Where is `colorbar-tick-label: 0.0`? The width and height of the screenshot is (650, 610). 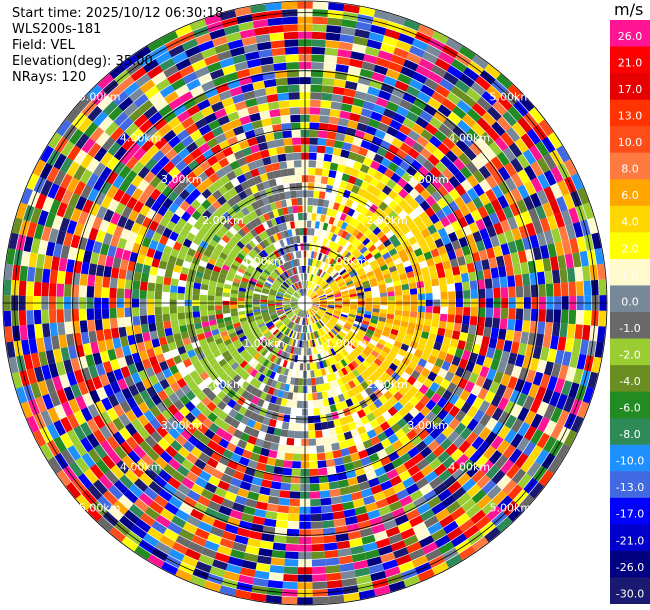
colorbar-tick-label: 0.0 is located at coordinates (630, 301).